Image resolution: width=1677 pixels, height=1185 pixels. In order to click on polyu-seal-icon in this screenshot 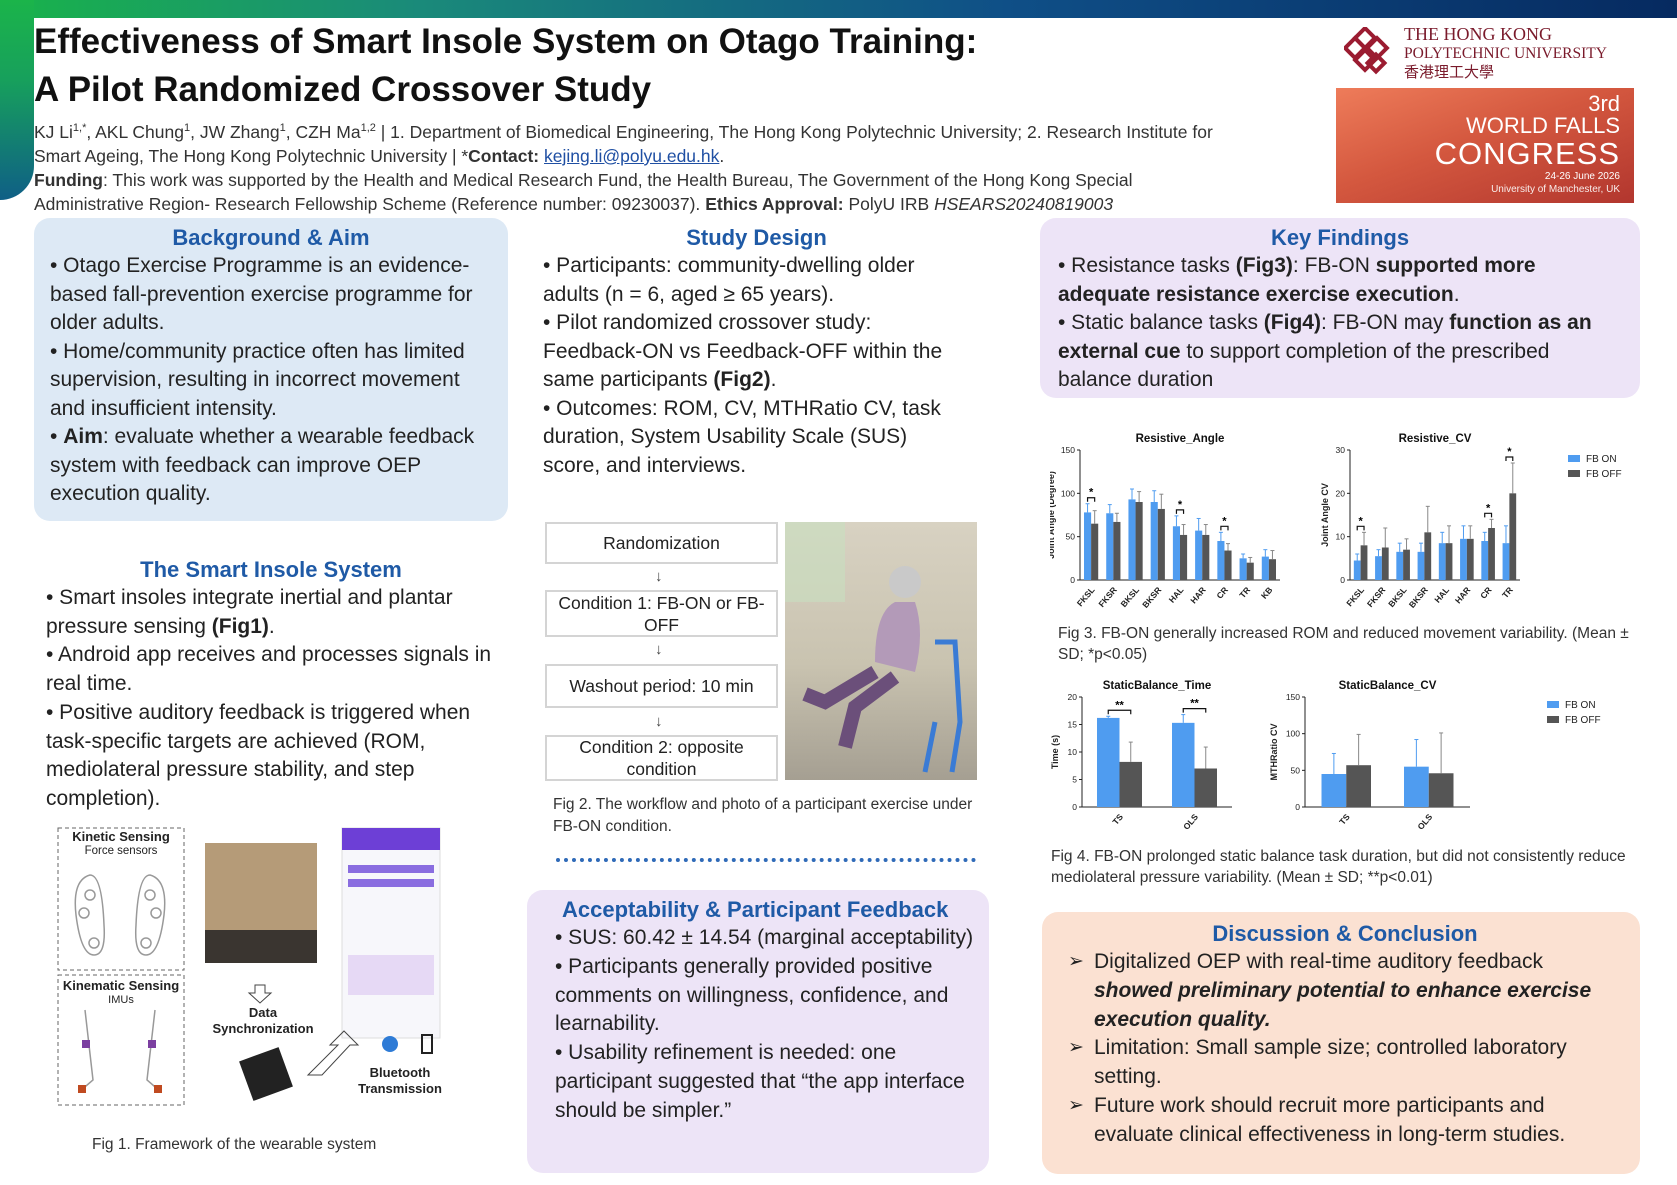, I will do `click(1367, 51)`.